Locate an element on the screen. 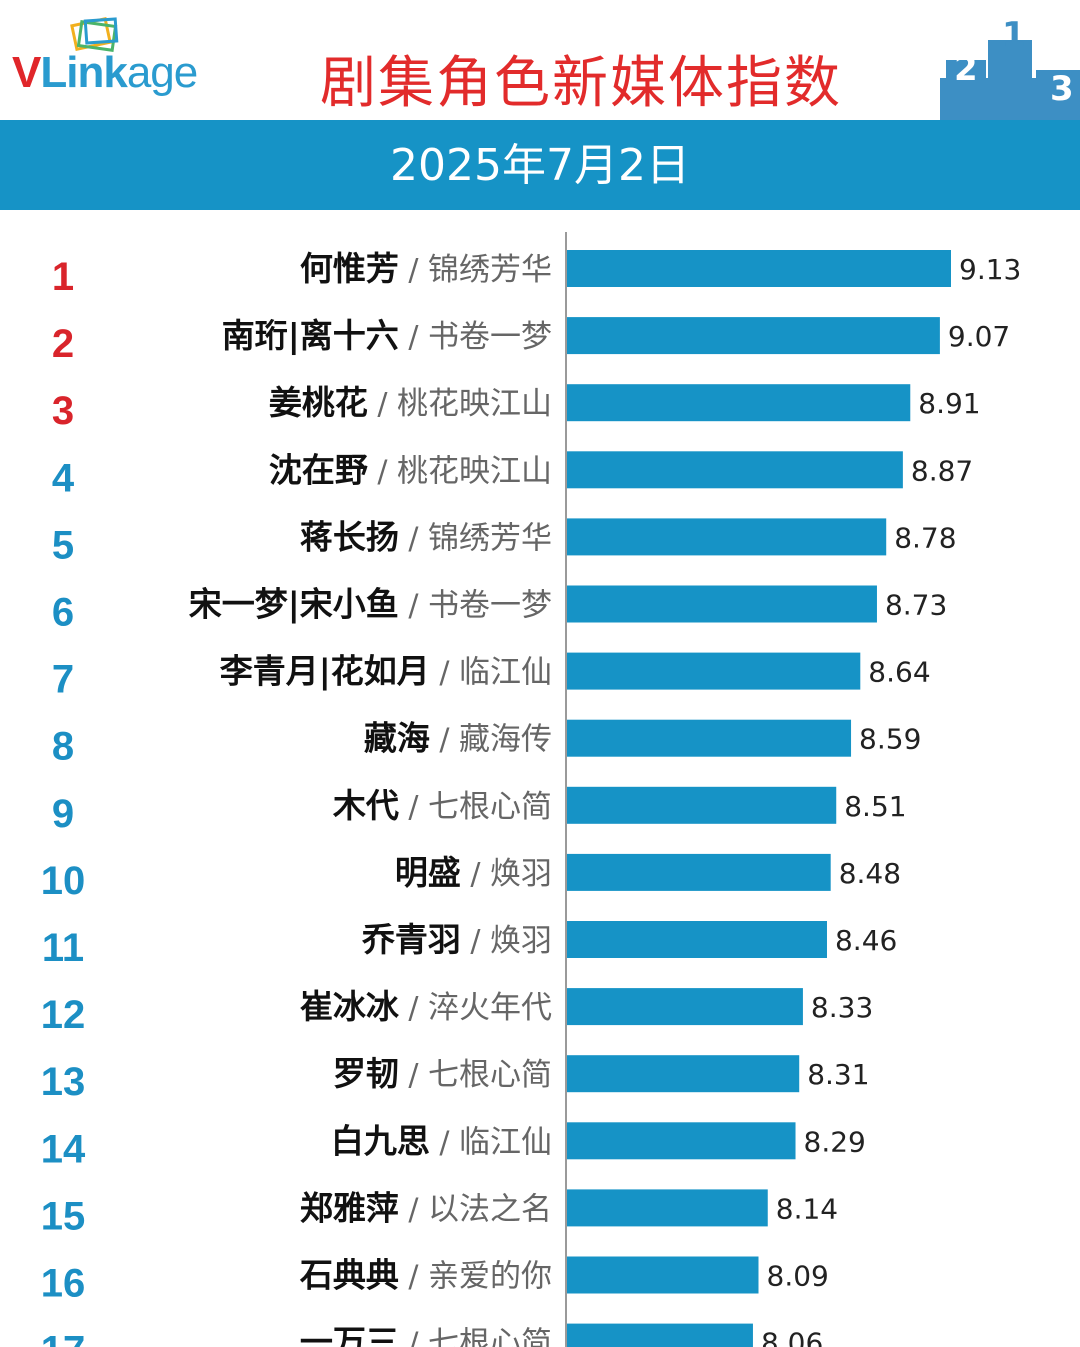 This screenshot has height=1347, width=1080. drama-name: 书卷一梦 is located at coordinates (490, 606).